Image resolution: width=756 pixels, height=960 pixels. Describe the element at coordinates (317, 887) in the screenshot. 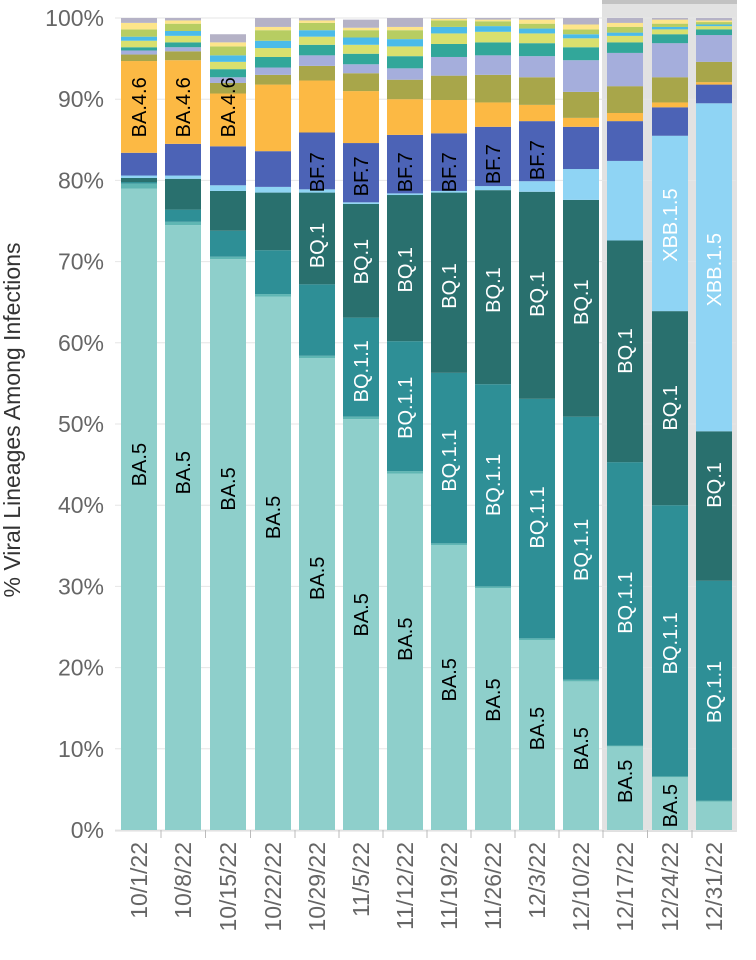

I see `x-tick-label: 10/29/22` at that location.